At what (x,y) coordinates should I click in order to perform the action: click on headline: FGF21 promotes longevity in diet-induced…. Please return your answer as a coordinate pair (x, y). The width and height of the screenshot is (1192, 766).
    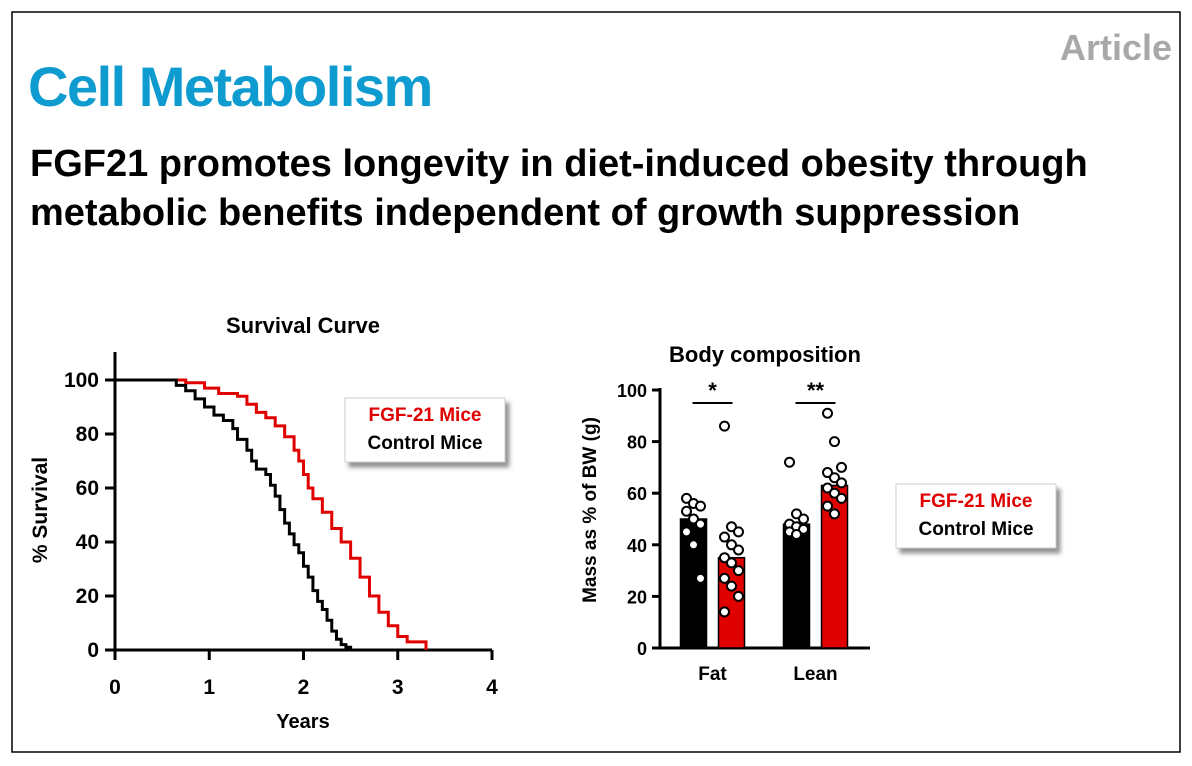
    Looking at the image, I should click on (559, 188).